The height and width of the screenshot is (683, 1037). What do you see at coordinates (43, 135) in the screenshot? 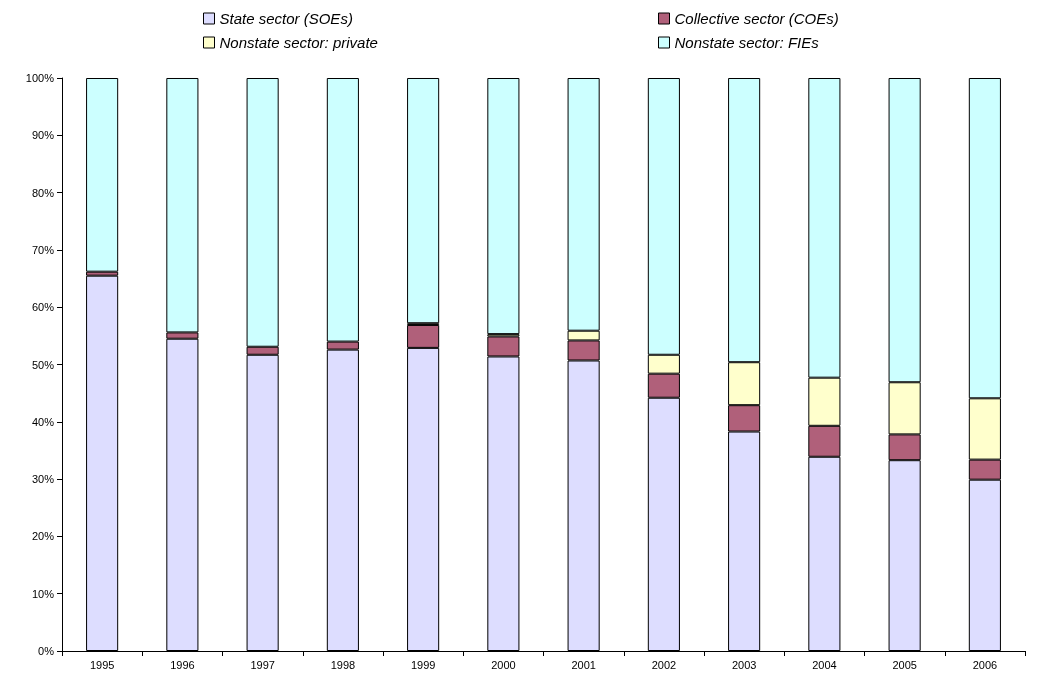
I see `y-tick-label: 90%` at bounding box center [43, 135].